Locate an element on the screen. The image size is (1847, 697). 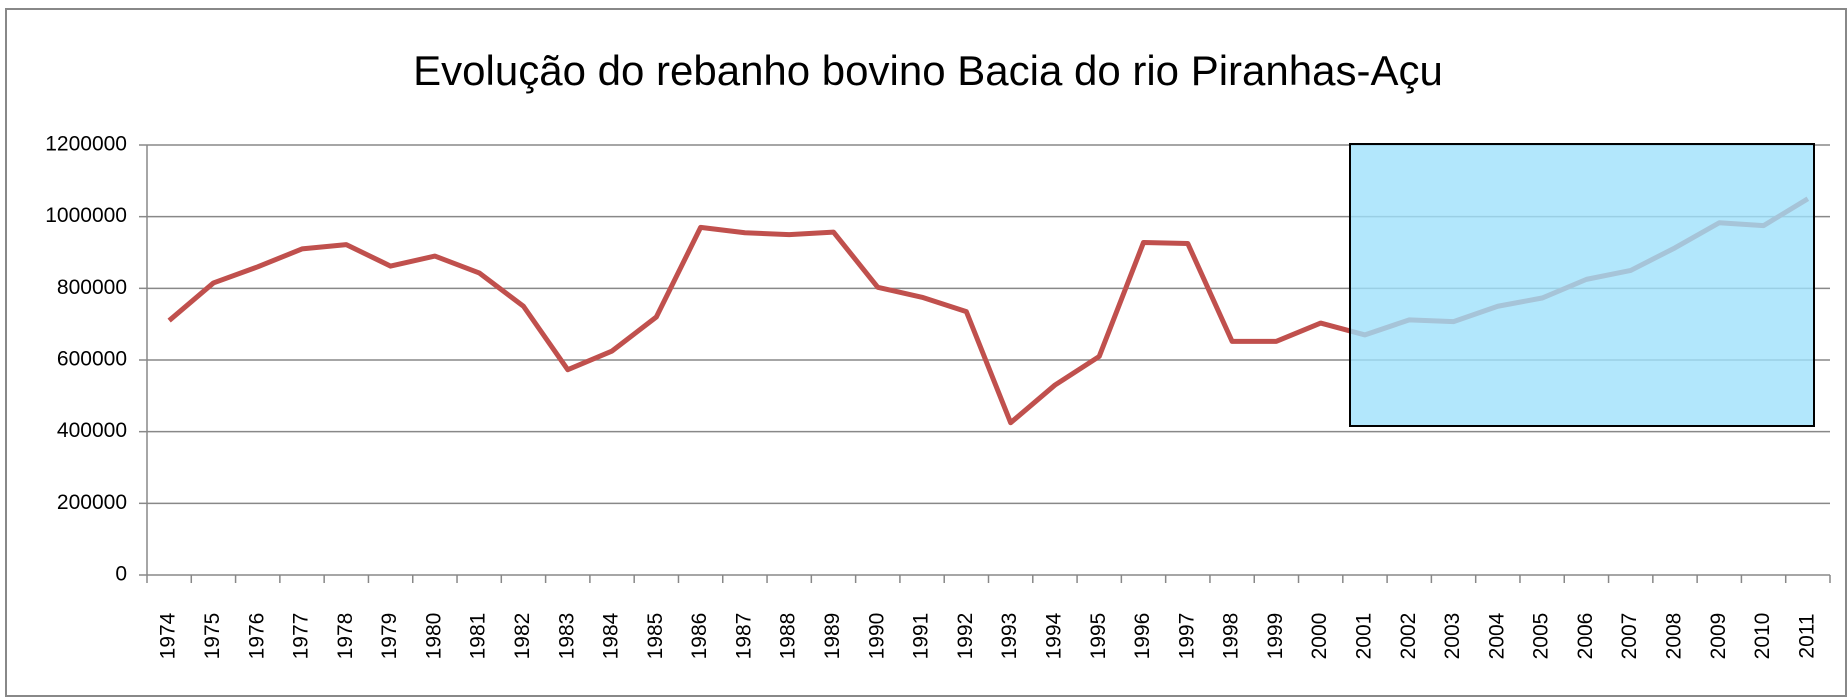
x-tick-label: 1988 is located at coordinates (788, 636).